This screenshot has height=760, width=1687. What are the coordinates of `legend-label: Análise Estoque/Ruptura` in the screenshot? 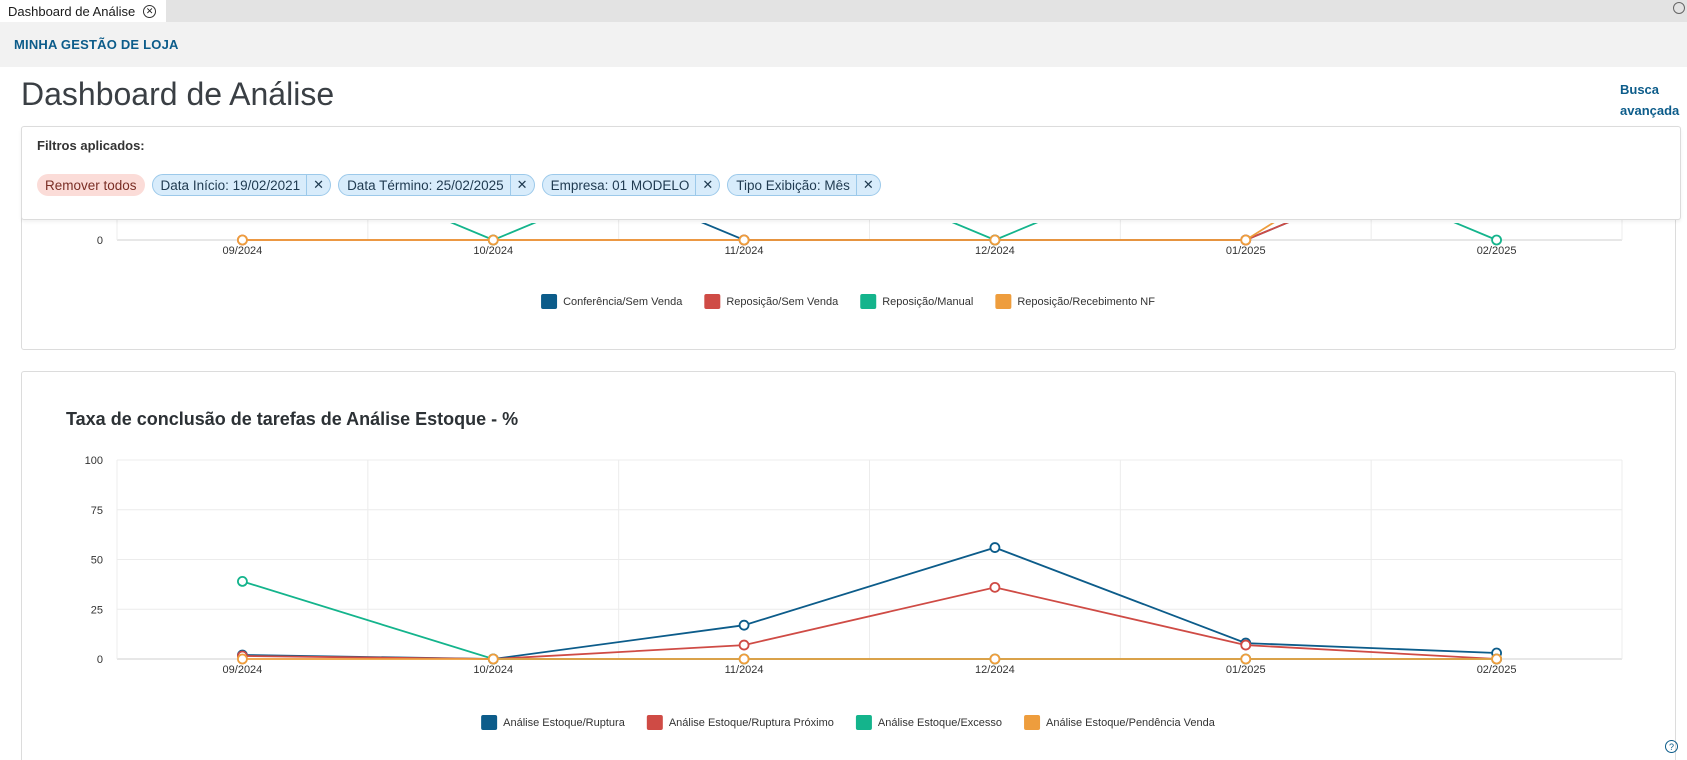 It's located at (564, 723).